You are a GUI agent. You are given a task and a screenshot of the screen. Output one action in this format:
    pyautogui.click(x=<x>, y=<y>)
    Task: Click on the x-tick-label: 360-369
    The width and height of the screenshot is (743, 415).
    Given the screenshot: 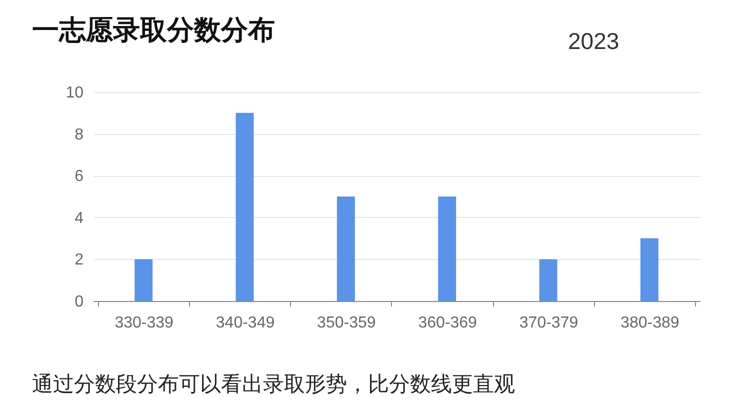 What is the action you would take?
    pyautogui.click(x=448, y=323)
    